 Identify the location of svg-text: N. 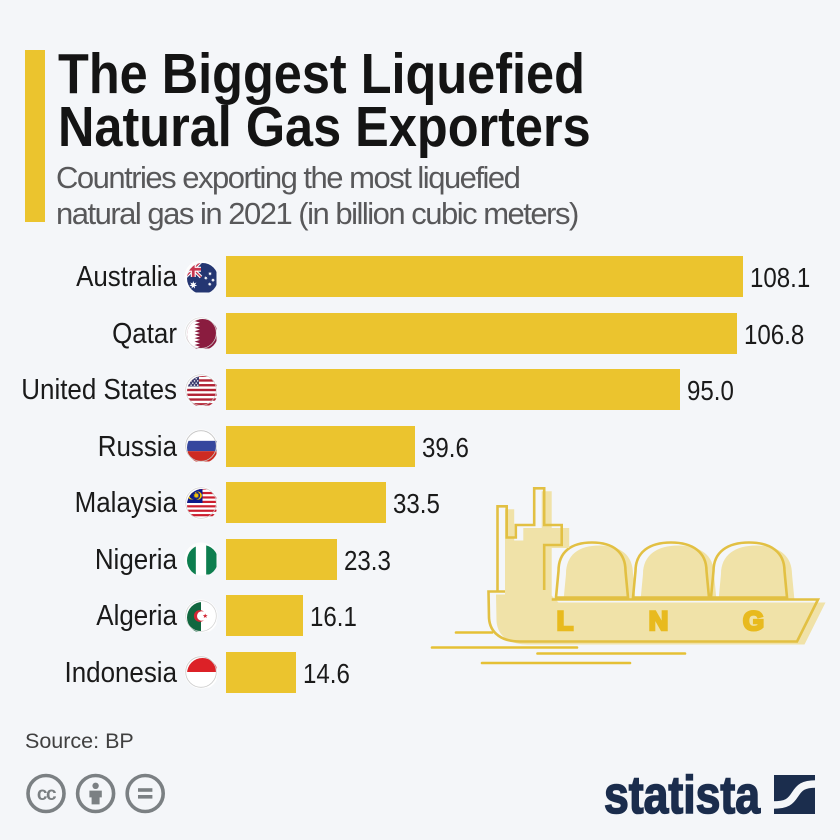
(659, 621).